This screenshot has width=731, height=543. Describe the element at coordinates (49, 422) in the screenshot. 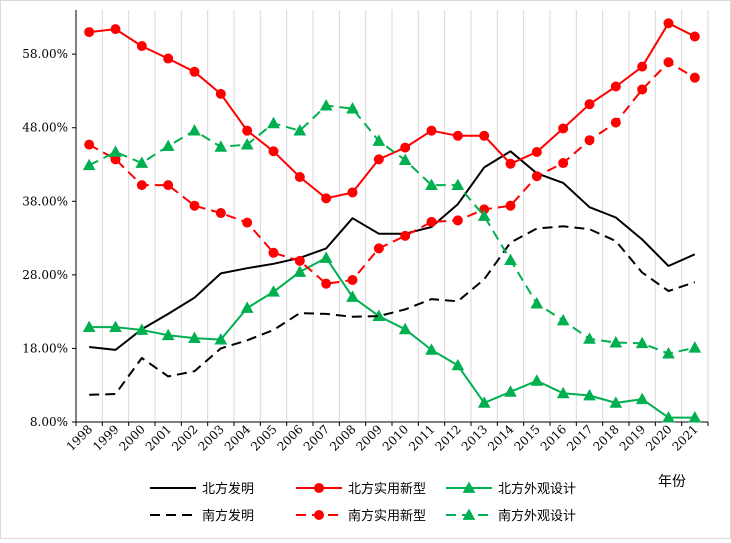

I see `y-tick-label: 8.00%` at that location.